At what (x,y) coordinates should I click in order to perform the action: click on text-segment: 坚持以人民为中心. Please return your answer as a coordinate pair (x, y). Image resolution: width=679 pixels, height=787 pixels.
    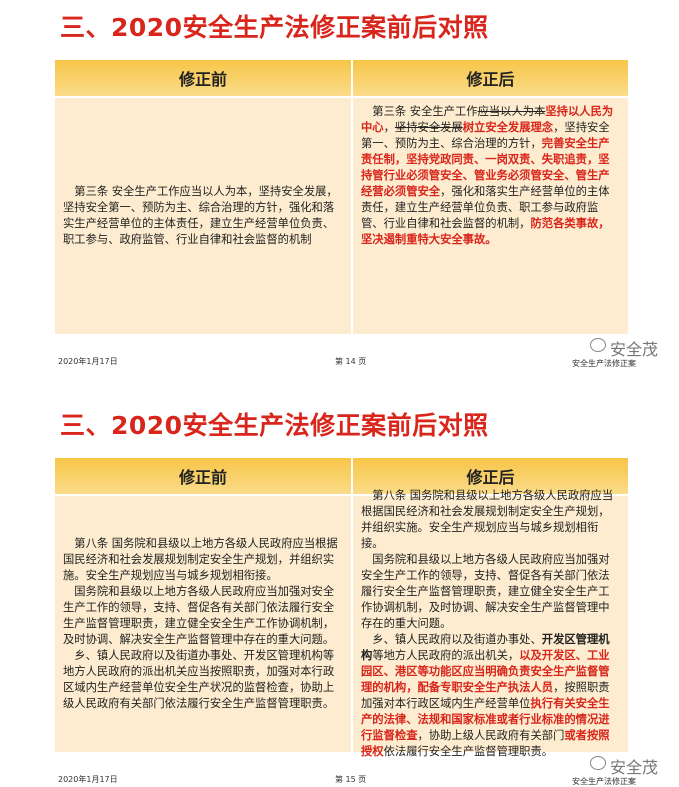
    Looking at the image, I should click on (487, 119).